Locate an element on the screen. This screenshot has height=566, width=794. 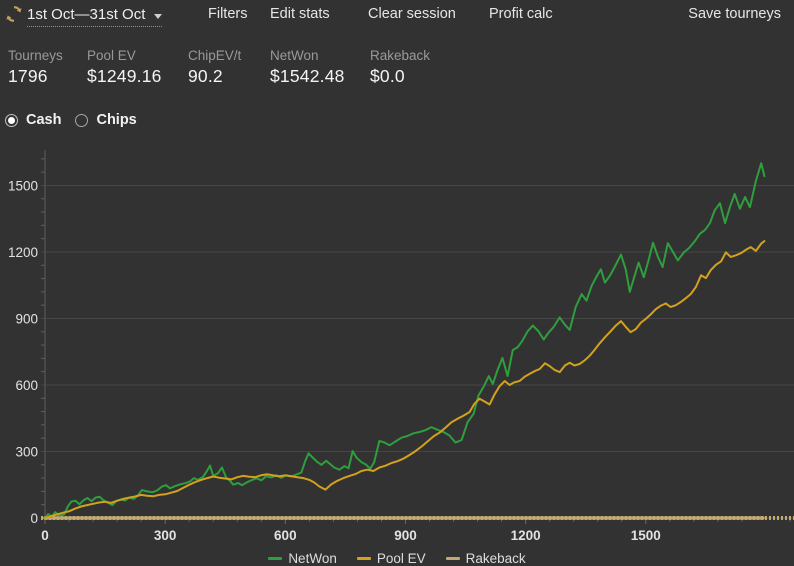
legend-label: Rakeback is located at coordinates (495, 558).